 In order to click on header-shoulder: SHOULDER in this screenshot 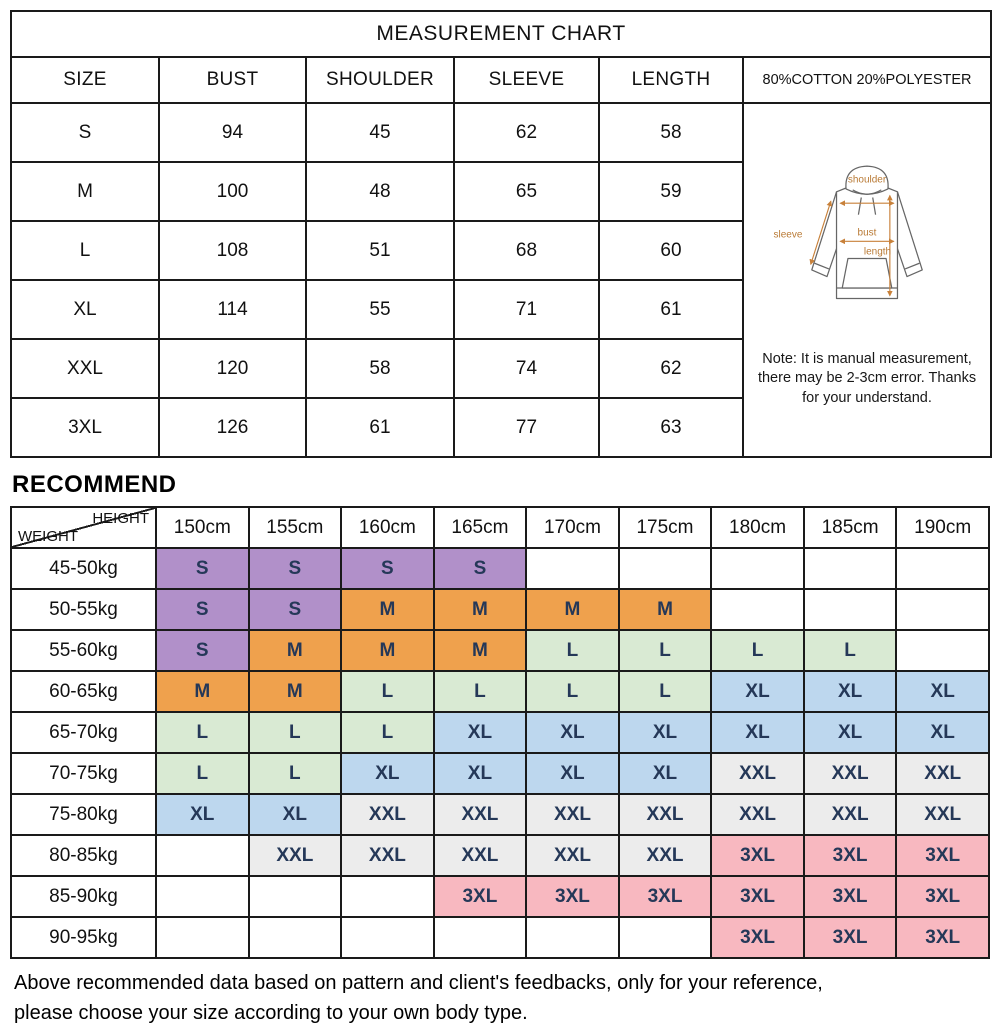, I will do `click(380, 80)`.